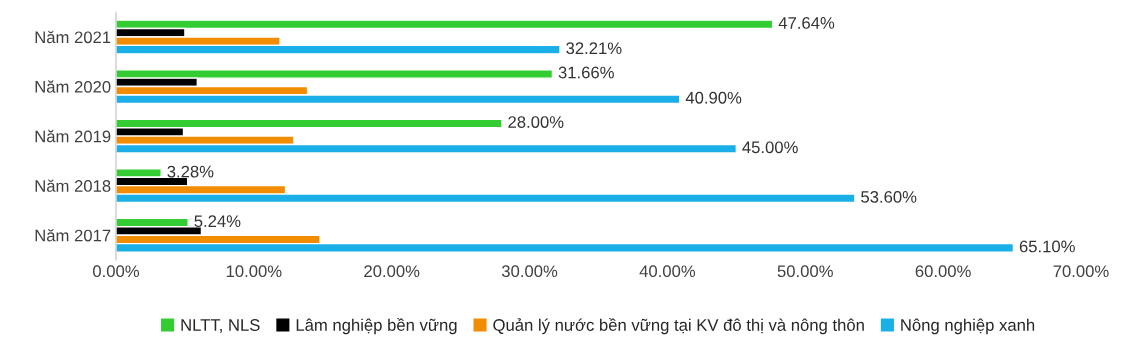 The width and height of the screenshot is (1126, 349). I want to click on y-tick-label: Năm 2020, so click(73, 86).